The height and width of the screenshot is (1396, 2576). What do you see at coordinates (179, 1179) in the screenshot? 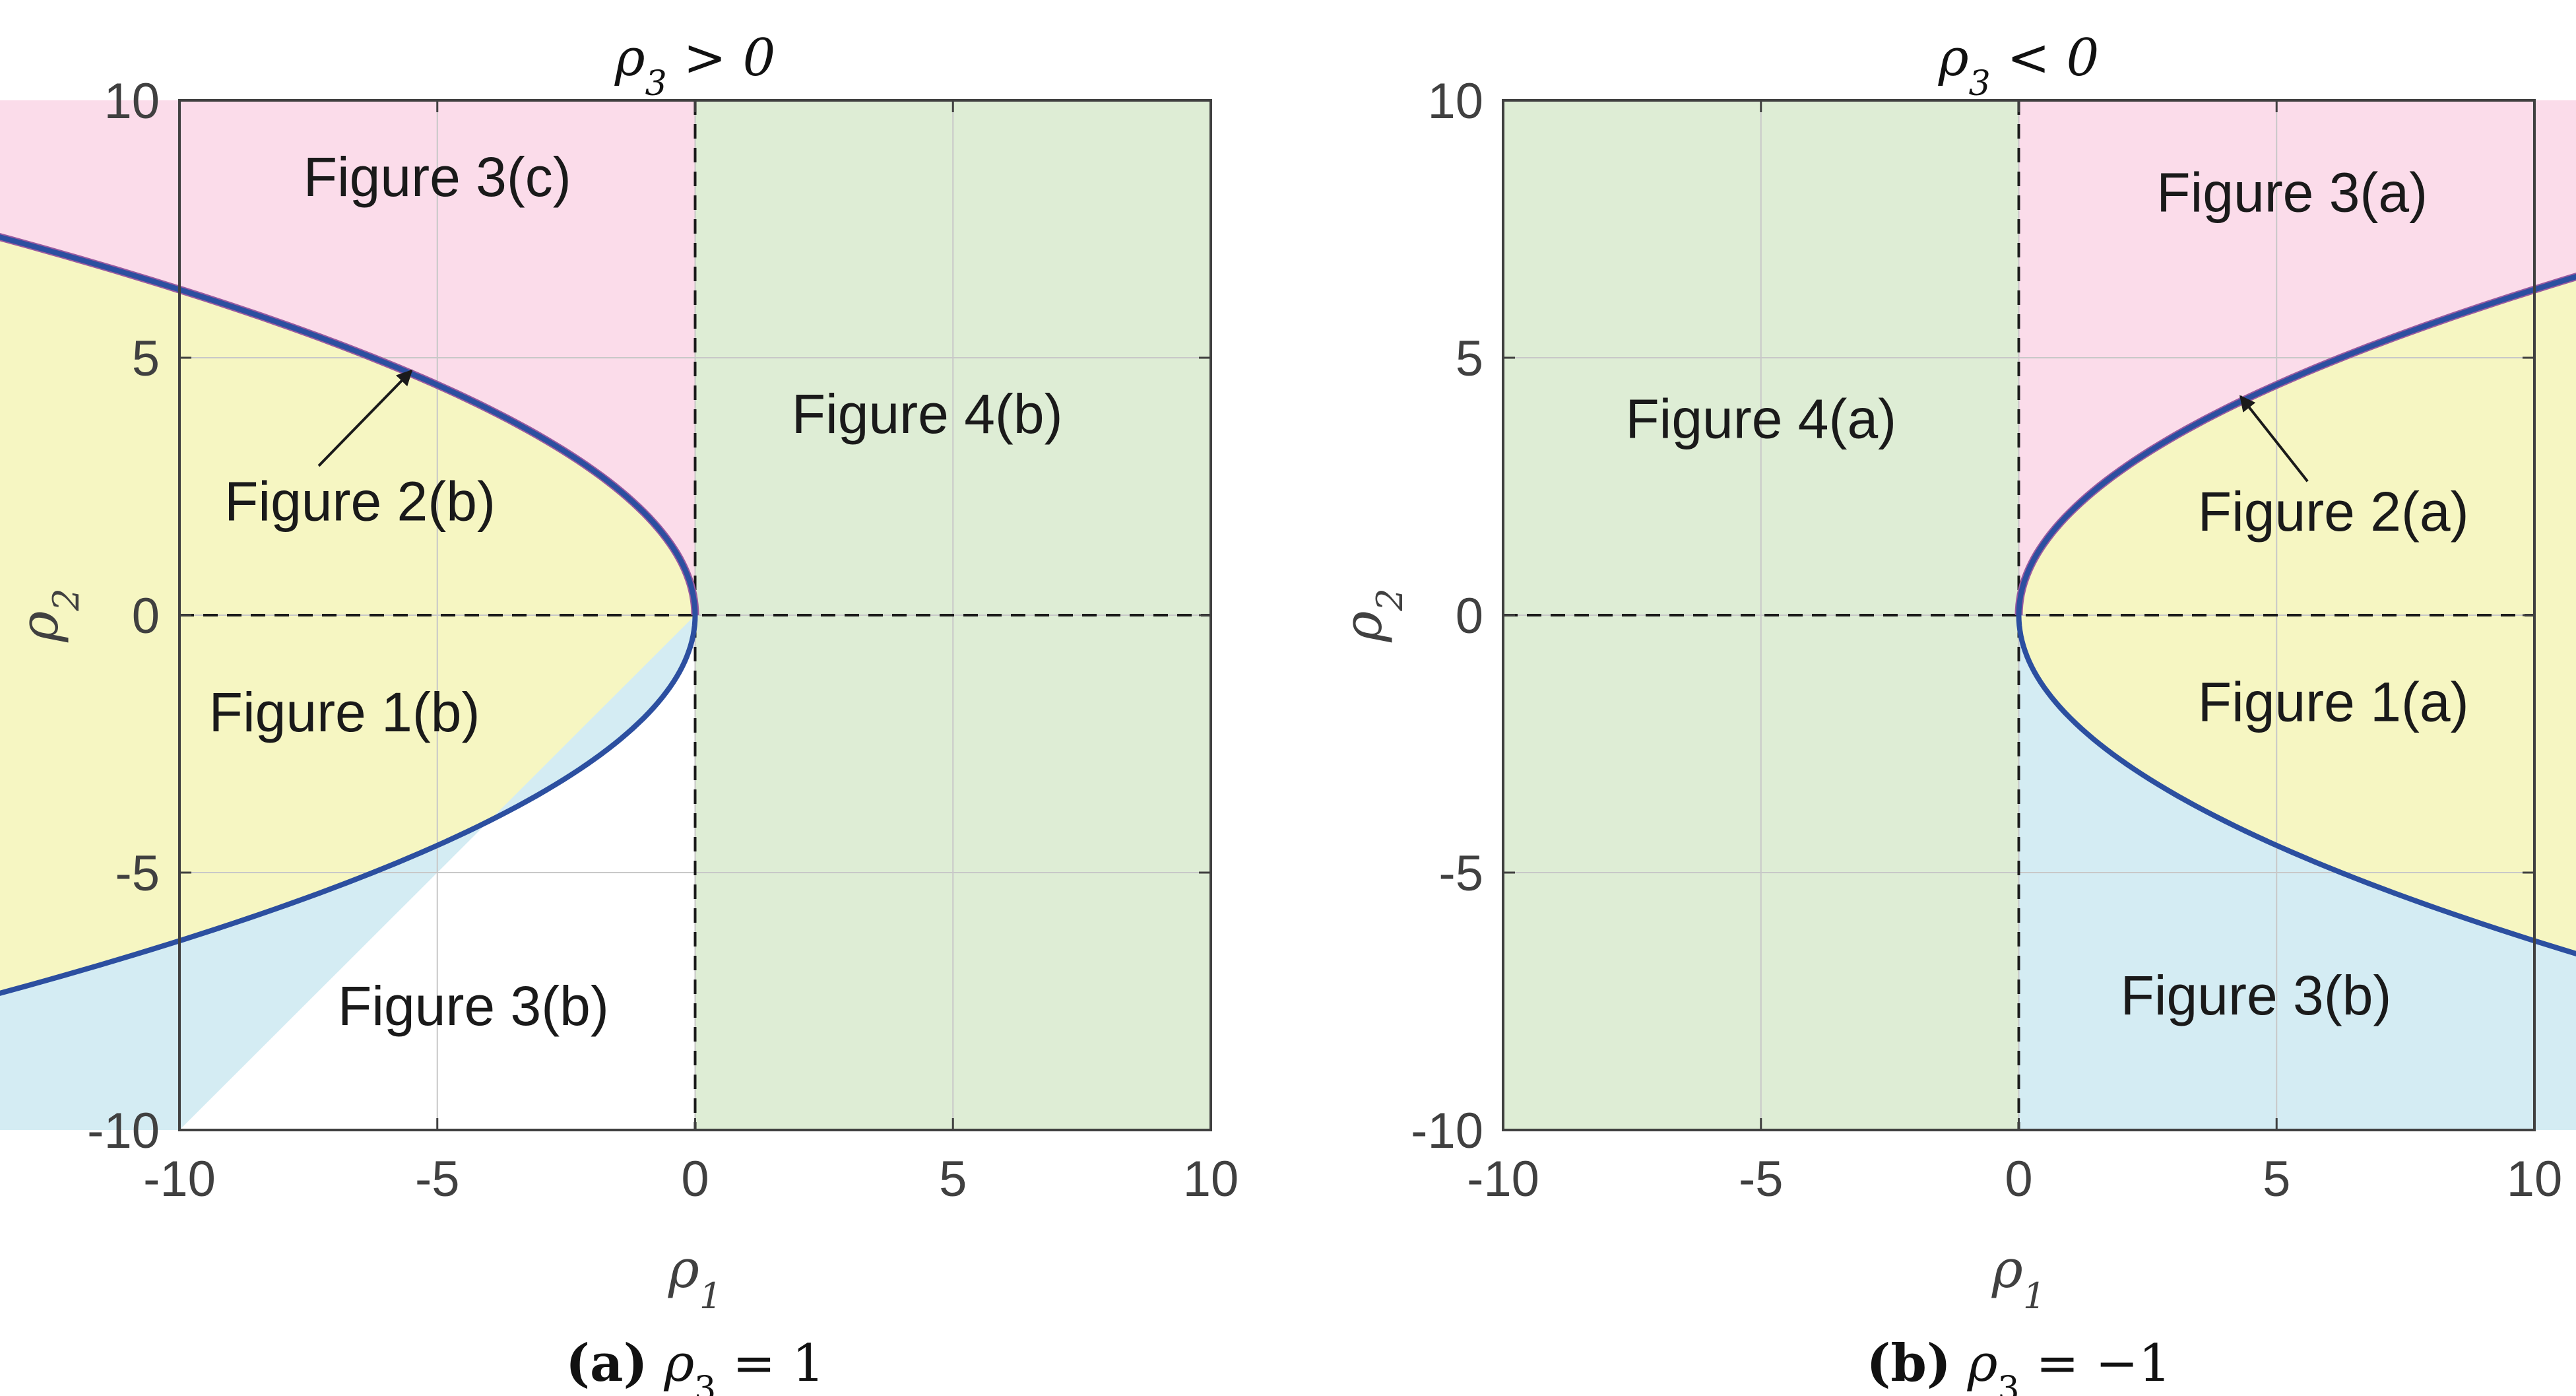
I see `panel-a-x-tick-label: -10` at bounding box center [179, 1179].